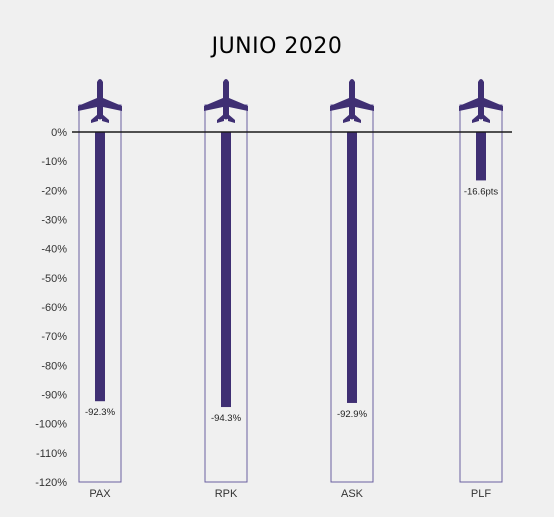  What do you see at coordinates (481, 289) in the screenshot?
I see `bar-group-plf: -16.6pts PLF` at bounding box center [481, 289].